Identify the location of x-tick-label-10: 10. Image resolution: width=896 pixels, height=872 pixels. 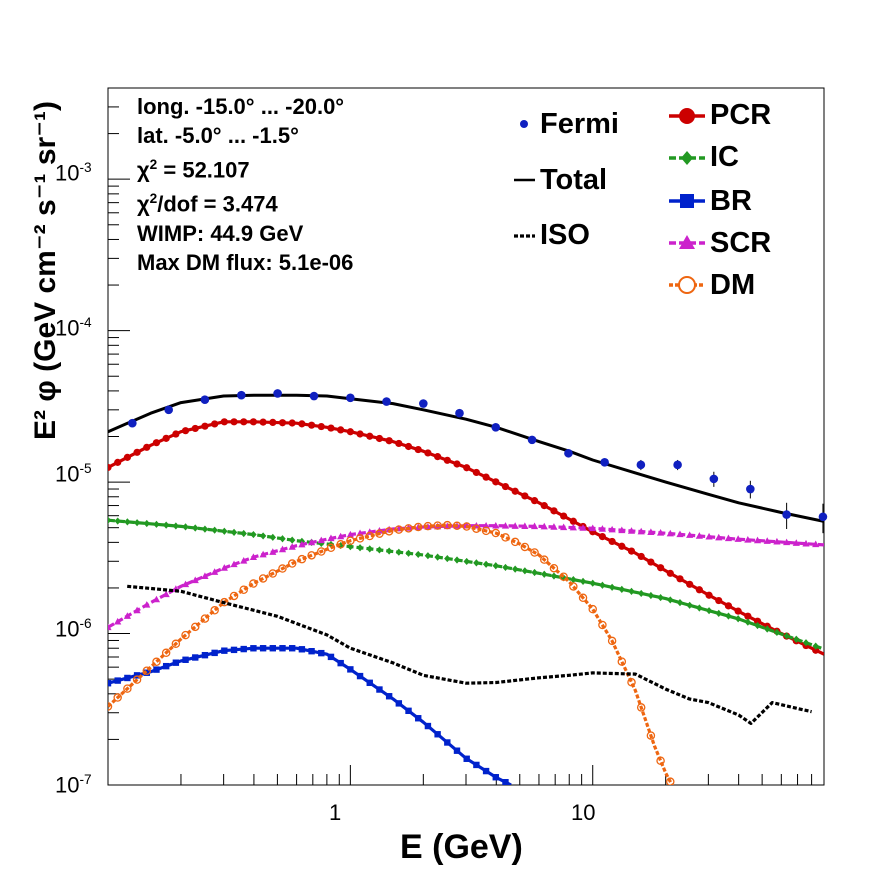
(583, 812).